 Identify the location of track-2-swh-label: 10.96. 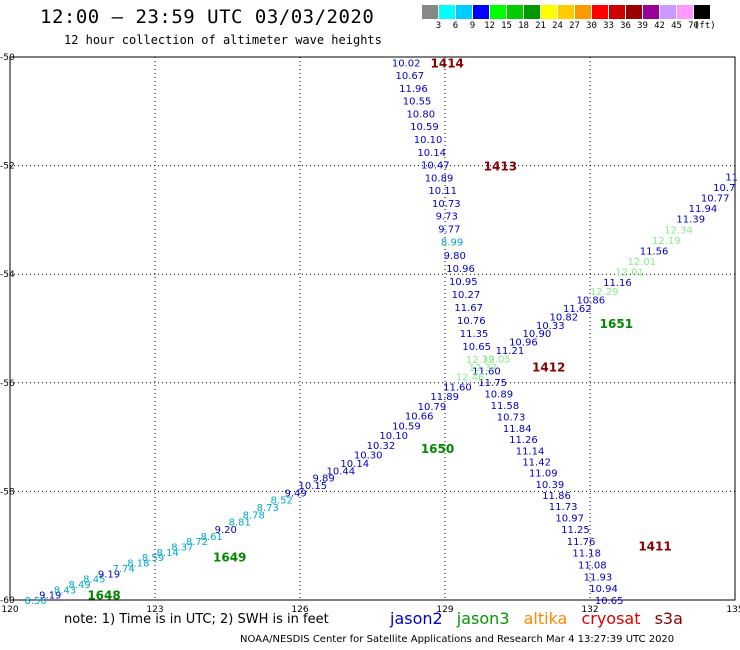
(523, 343).